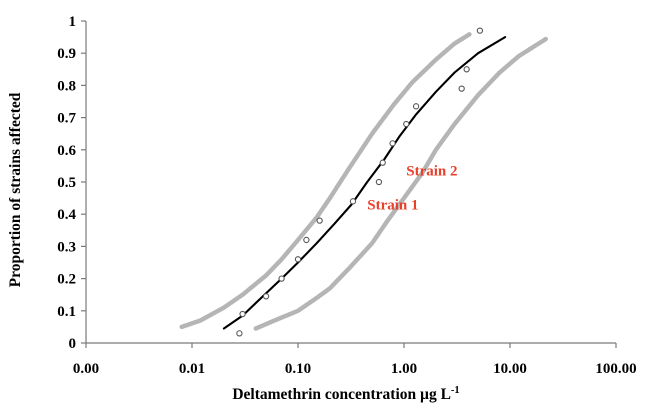  I want to click on y-tick-label: 0.9, so click(66, 54).